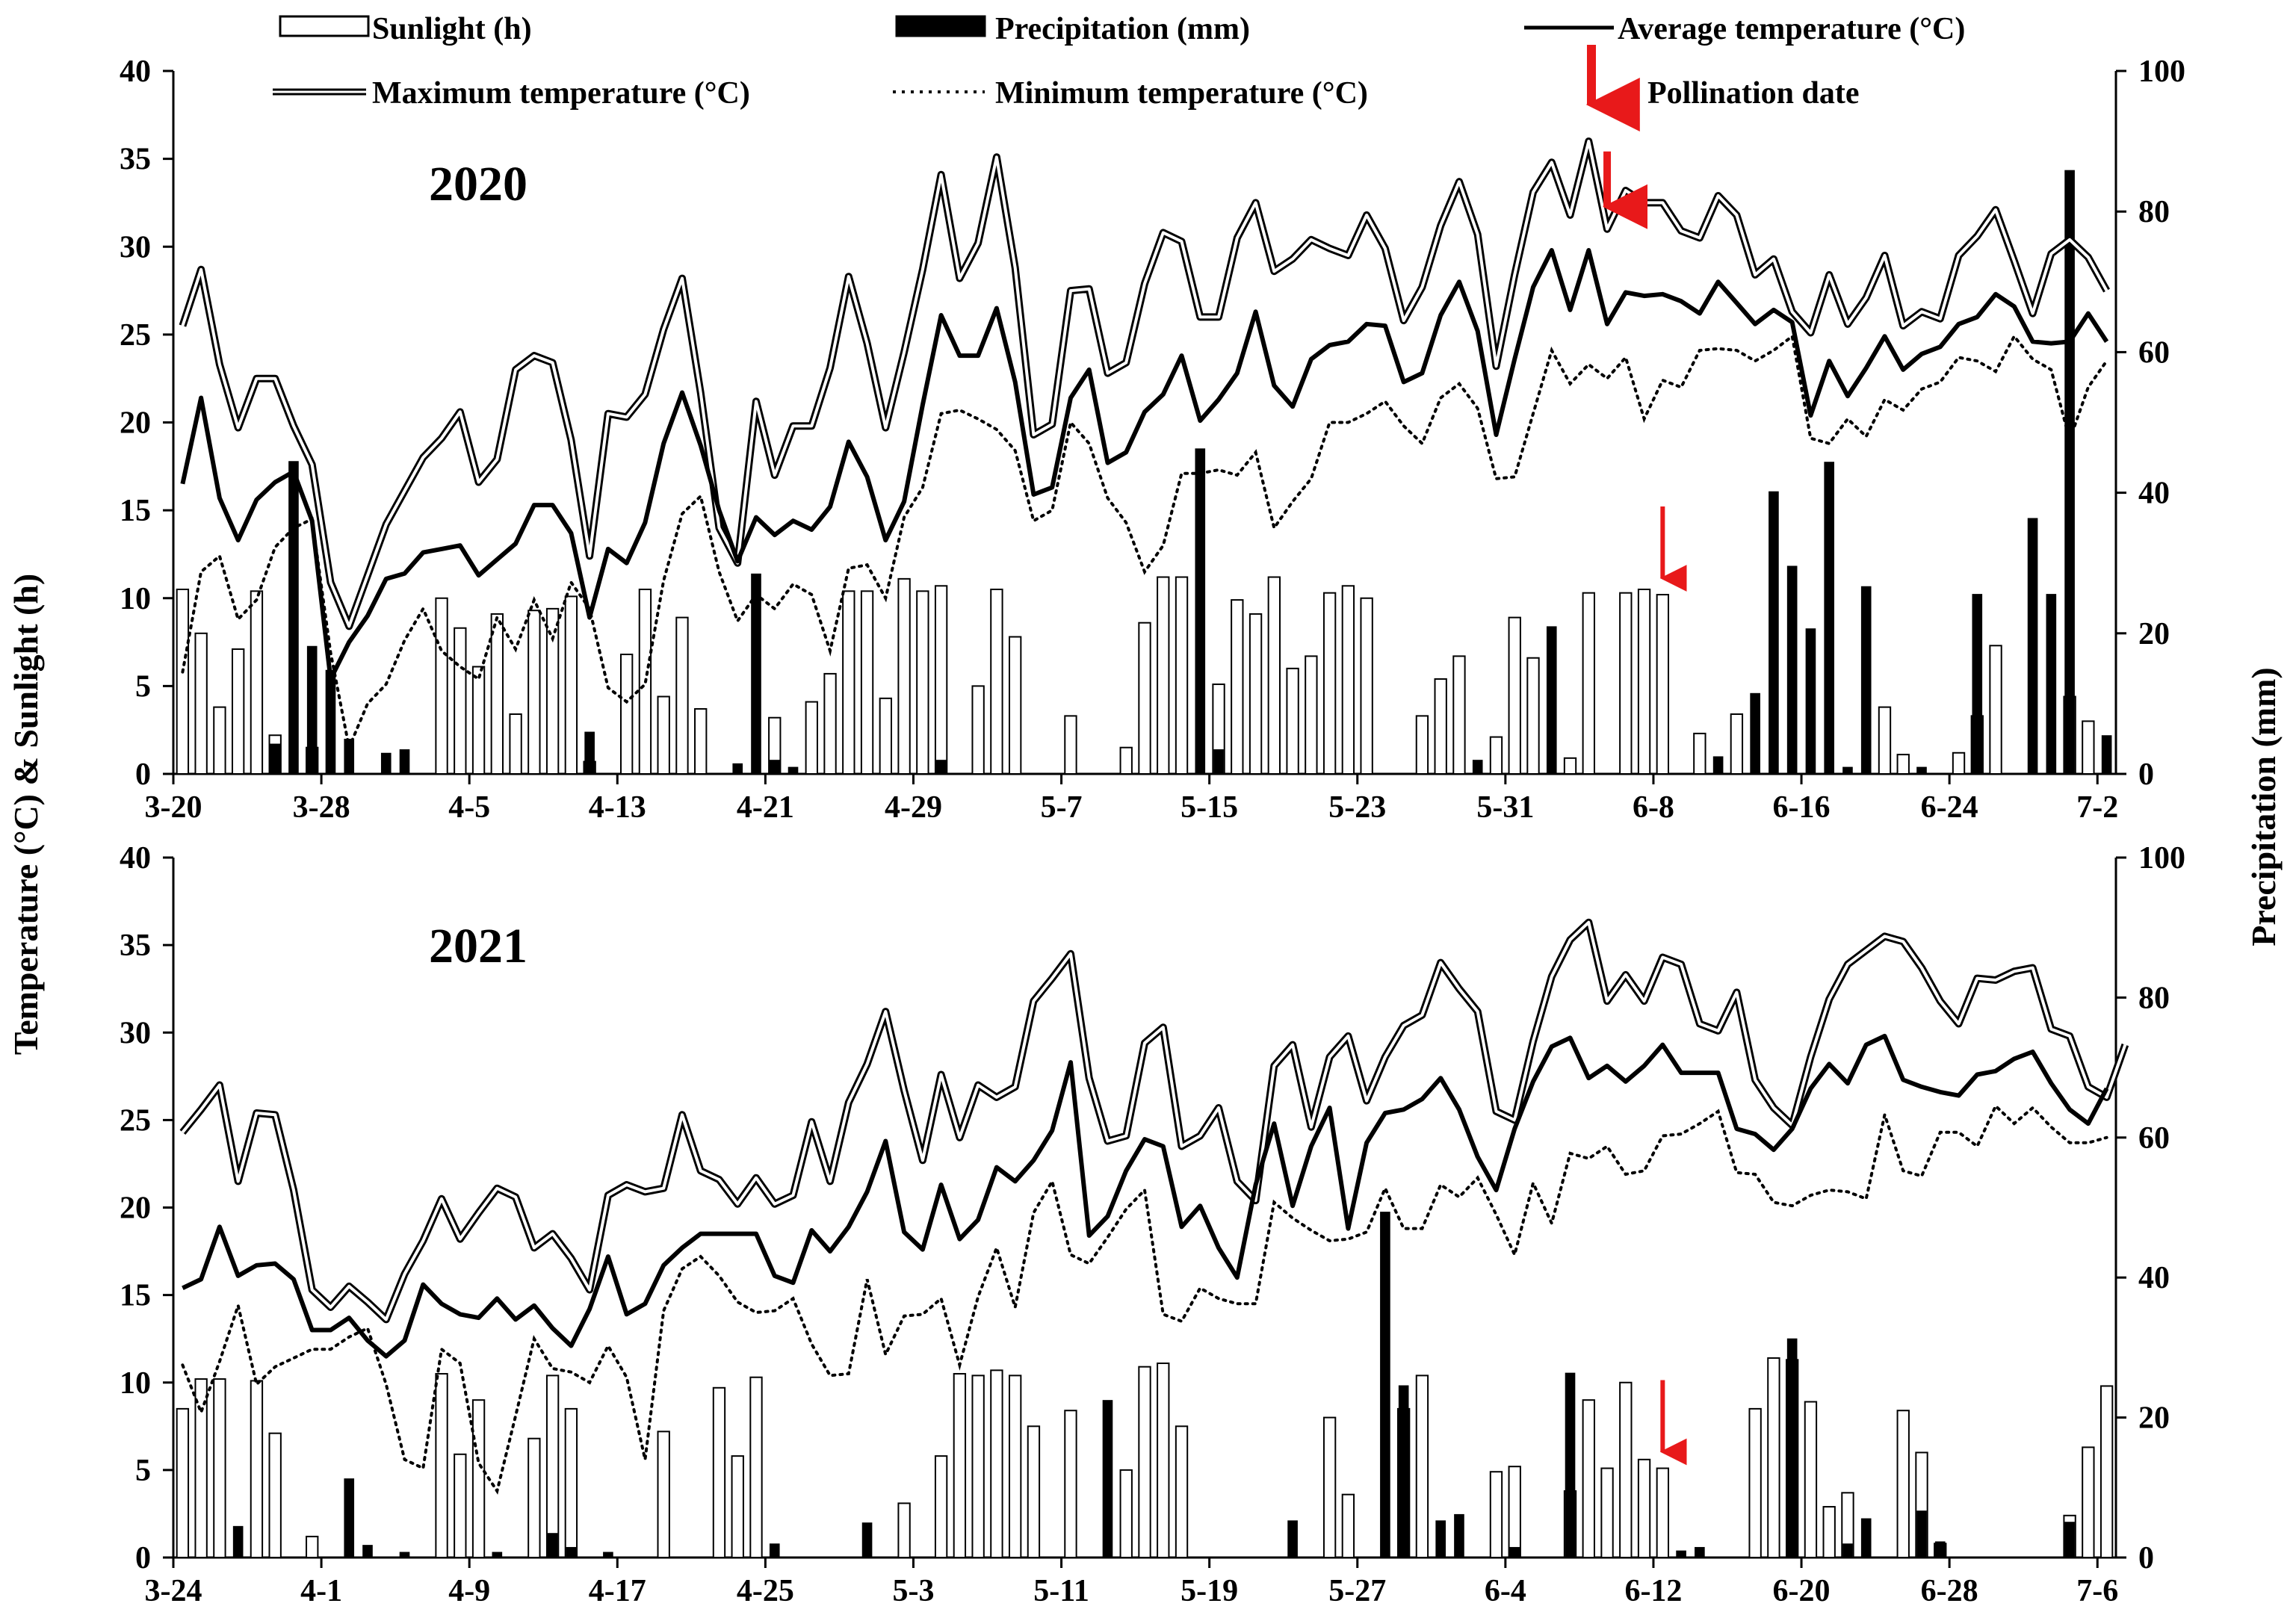 The image size is (2296, 1624). What do you see at coordinates (2097, 1591) in the screenshot?
I see `x-tick-label: 7-6` at bounding box center [2097, 1591].